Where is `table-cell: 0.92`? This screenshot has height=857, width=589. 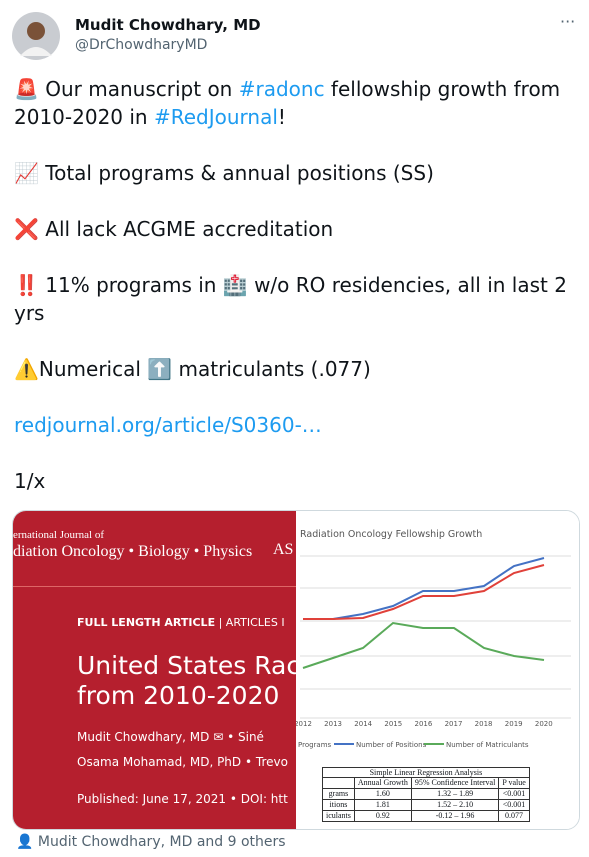 table-cell: 0.92 is located at coordinates (382, 816).